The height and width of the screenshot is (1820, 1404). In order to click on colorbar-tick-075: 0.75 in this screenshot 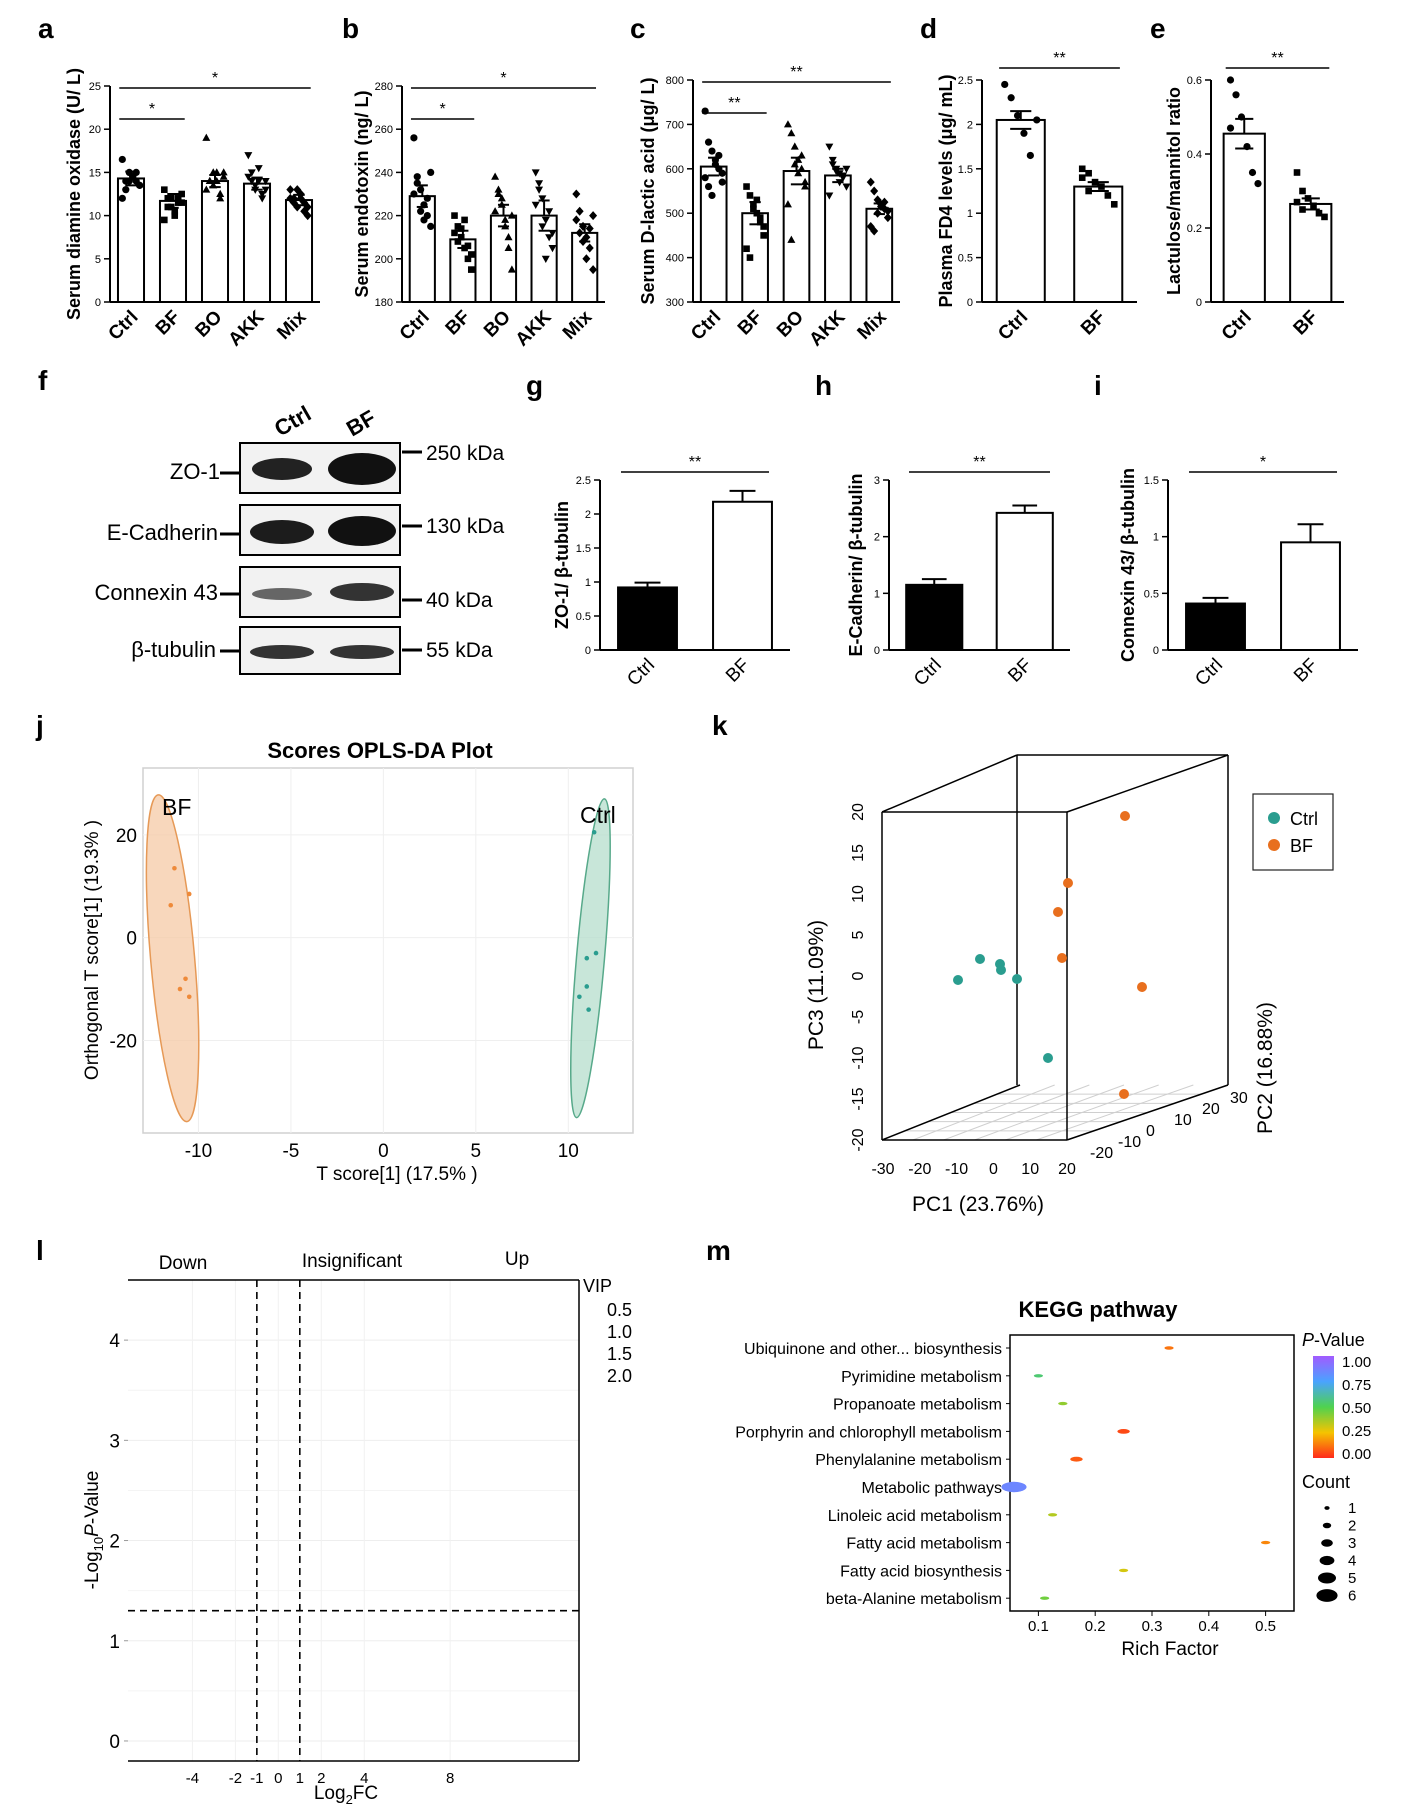, I will do `click(1356, 1385)`.